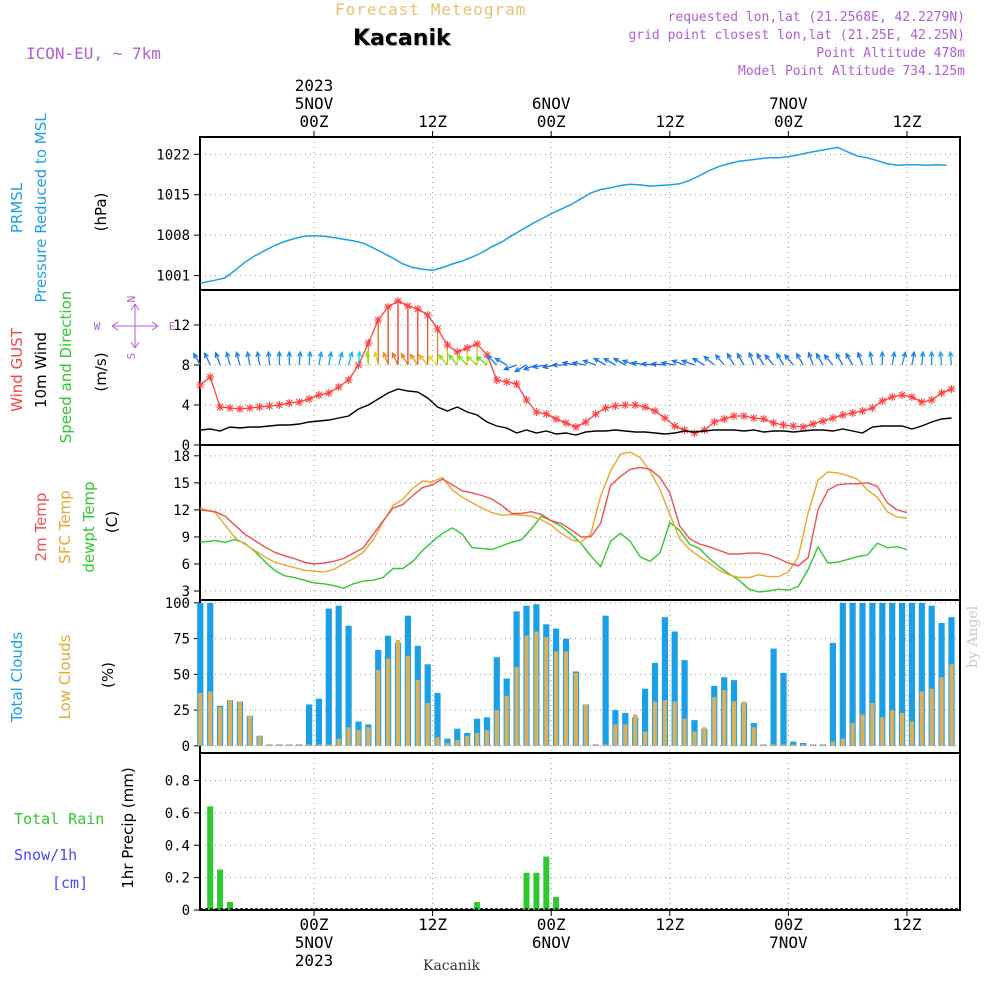 The height and width of the screenshot is (1000, 1000). I want to click on pressure-axis-label: Pressure Reduced to MSL, so click(41, 208).